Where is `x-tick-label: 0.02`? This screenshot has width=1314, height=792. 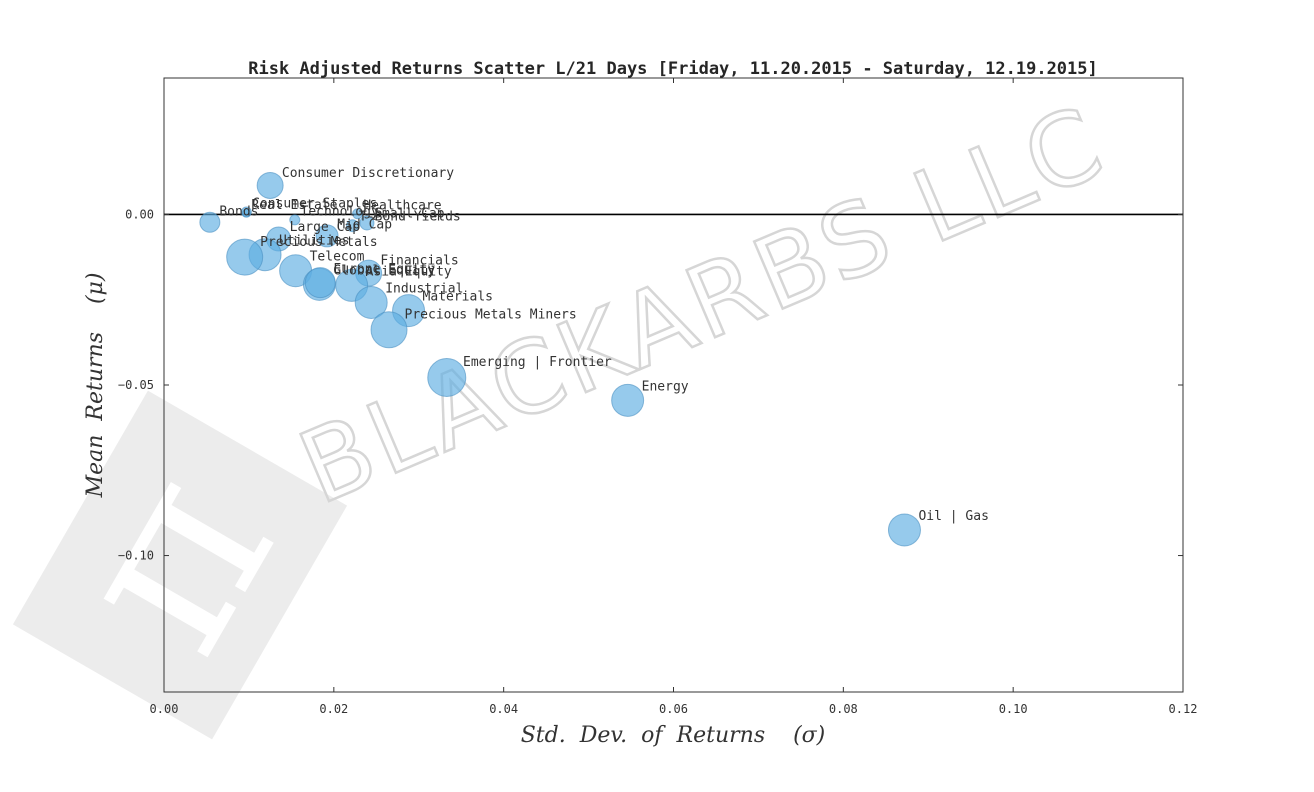
x-tick-label: 0.02 is located at coordinates (333, 709).